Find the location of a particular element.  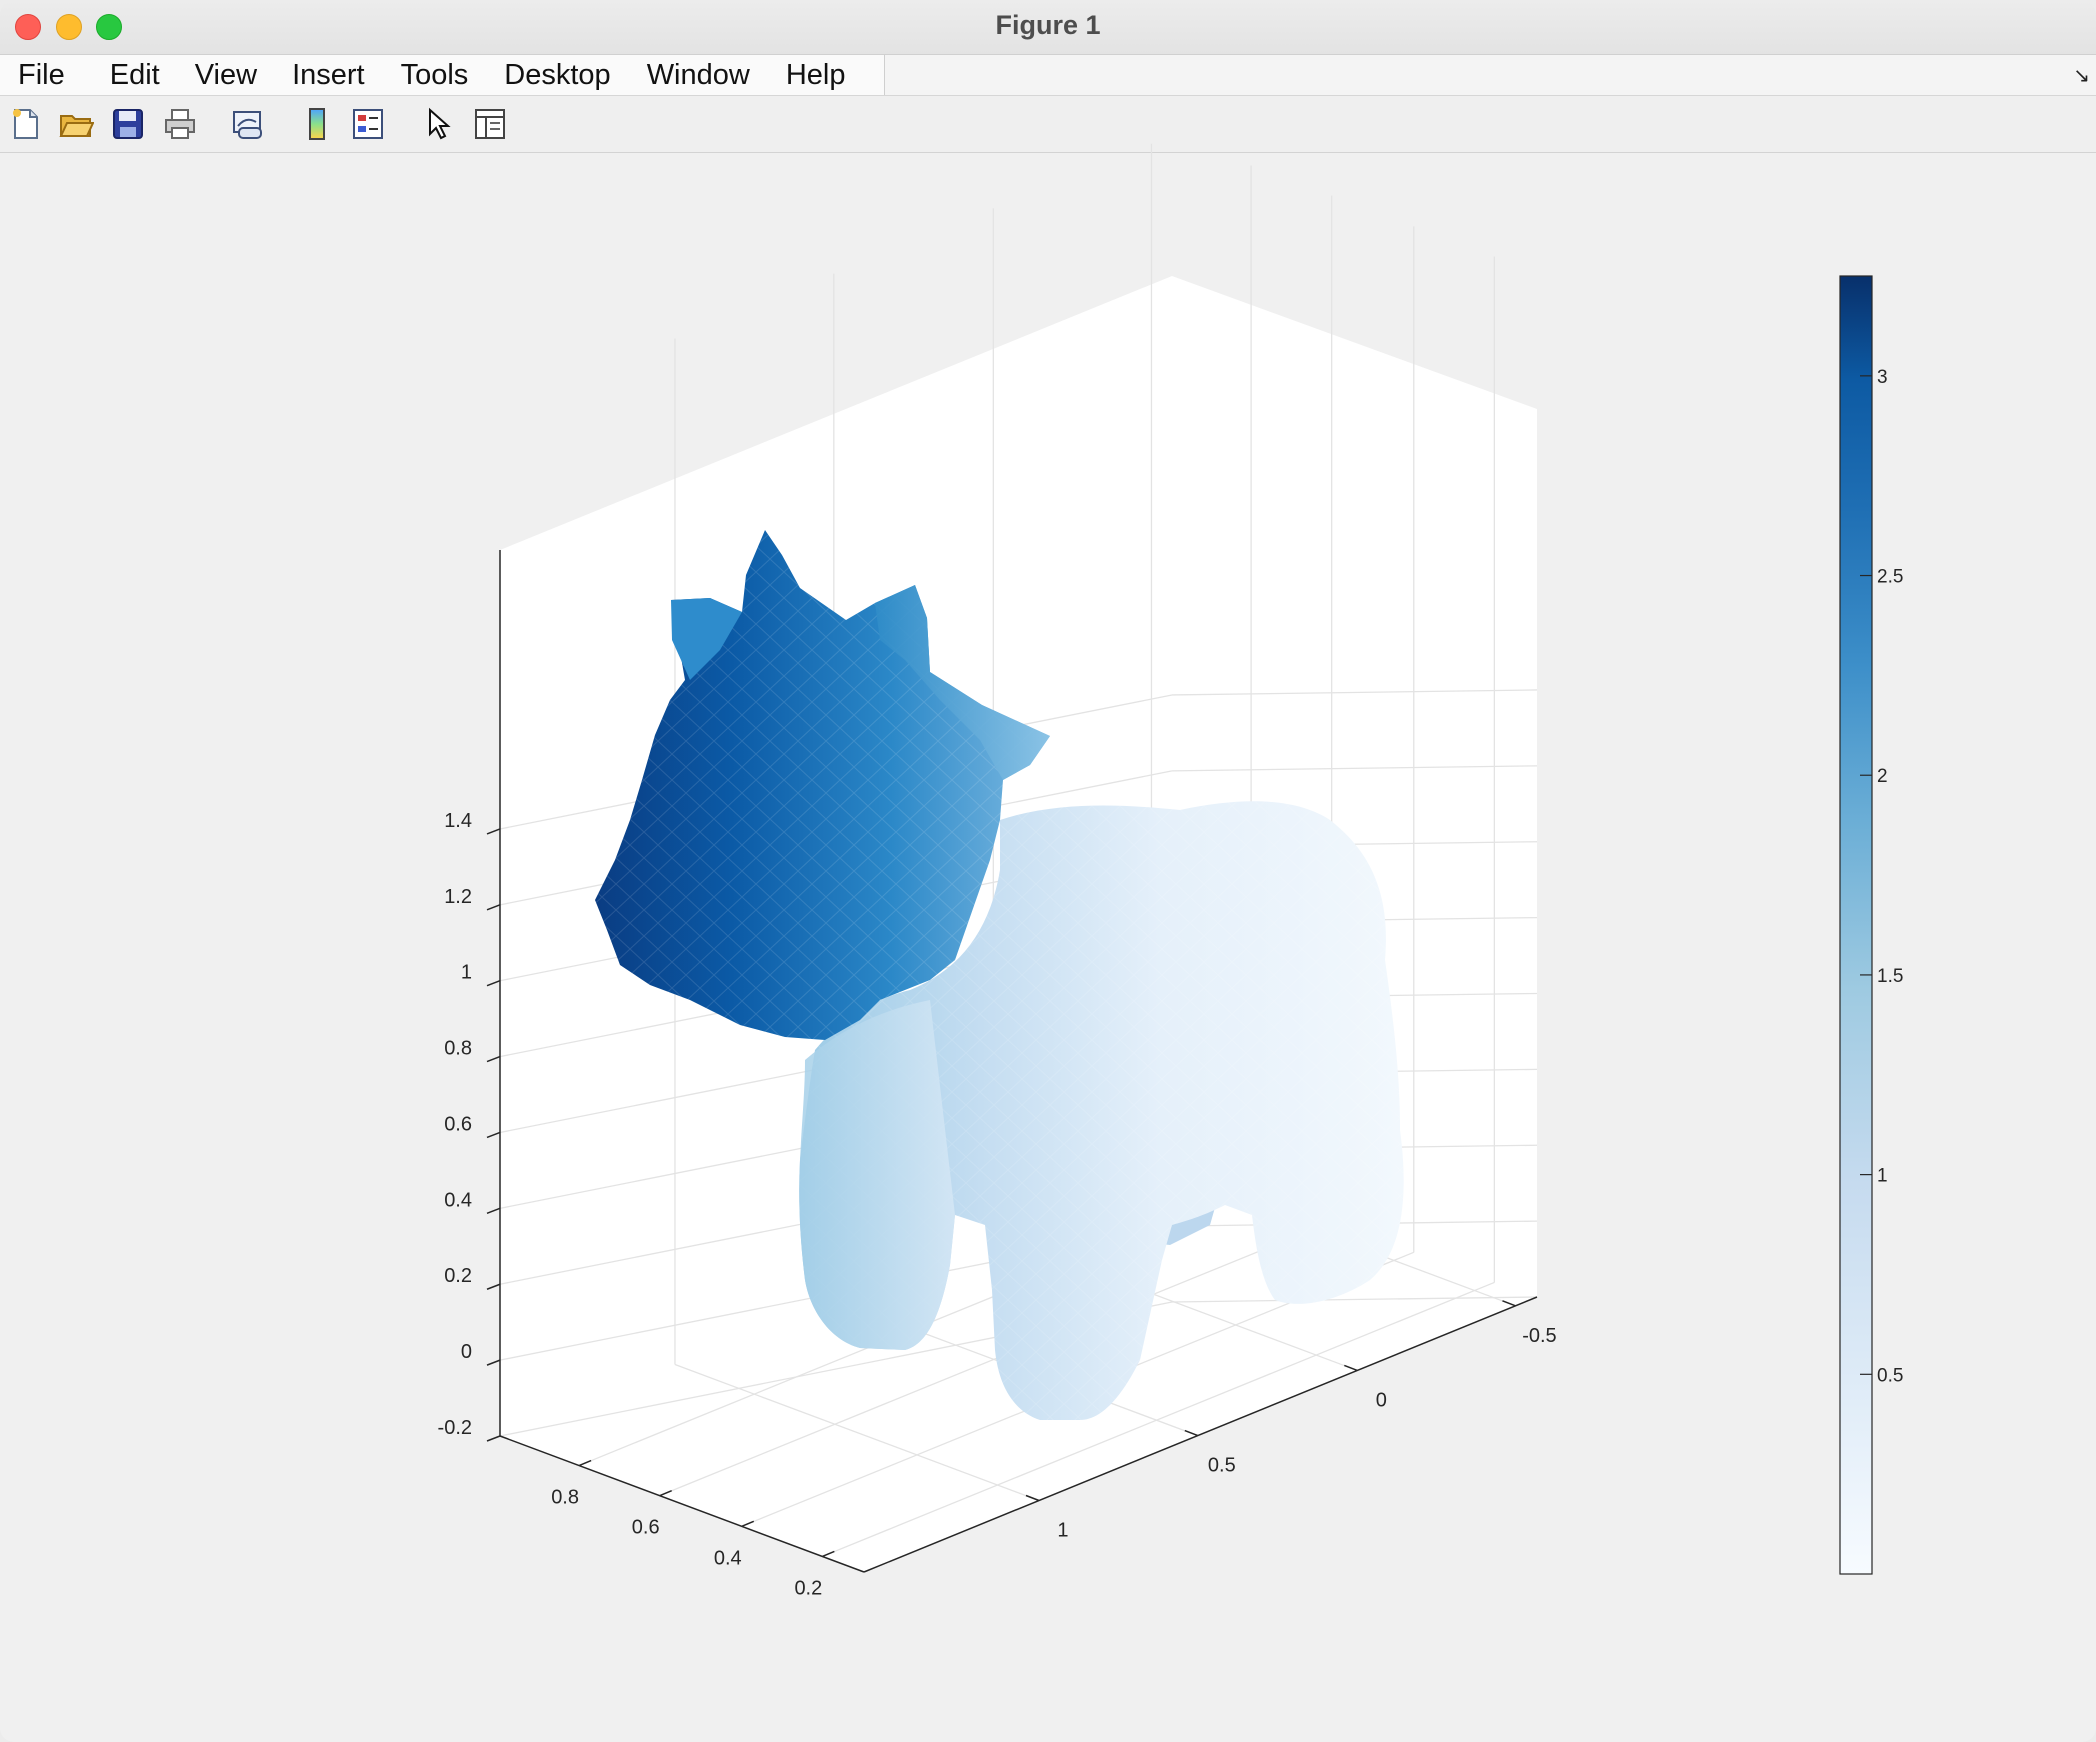

z-tick-label: 1.2 is located at coordinates (458, 897).